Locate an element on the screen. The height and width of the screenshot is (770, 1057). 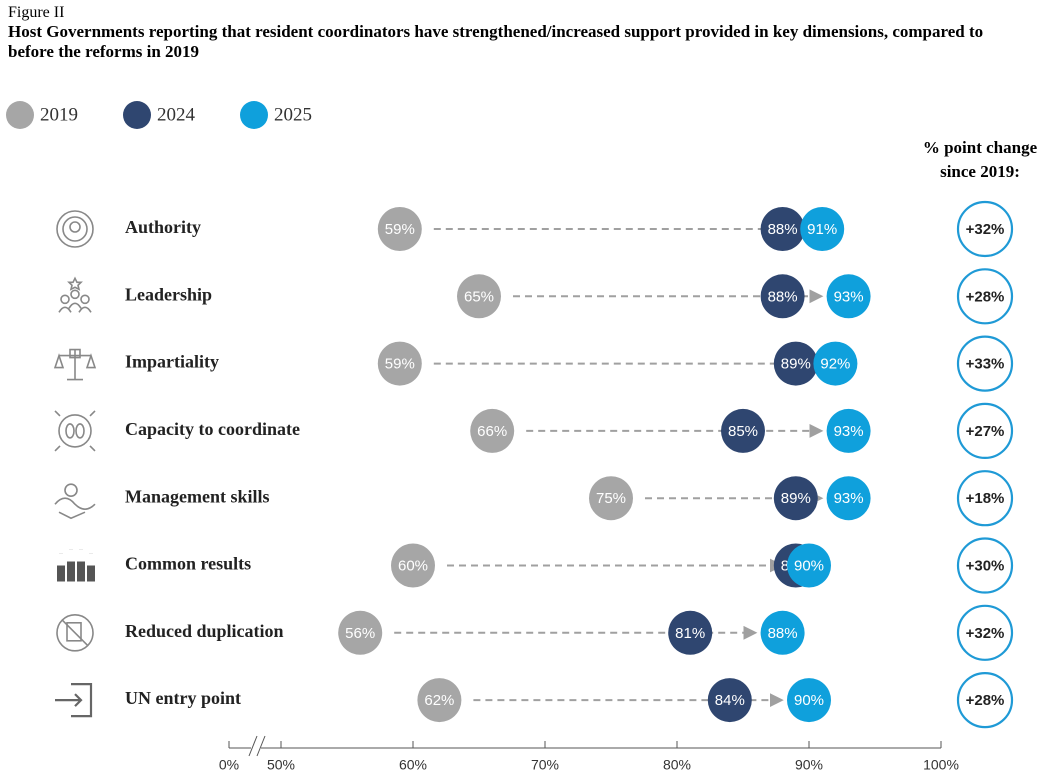
x-tick-label: 80% is located at coordinates (677, 763).